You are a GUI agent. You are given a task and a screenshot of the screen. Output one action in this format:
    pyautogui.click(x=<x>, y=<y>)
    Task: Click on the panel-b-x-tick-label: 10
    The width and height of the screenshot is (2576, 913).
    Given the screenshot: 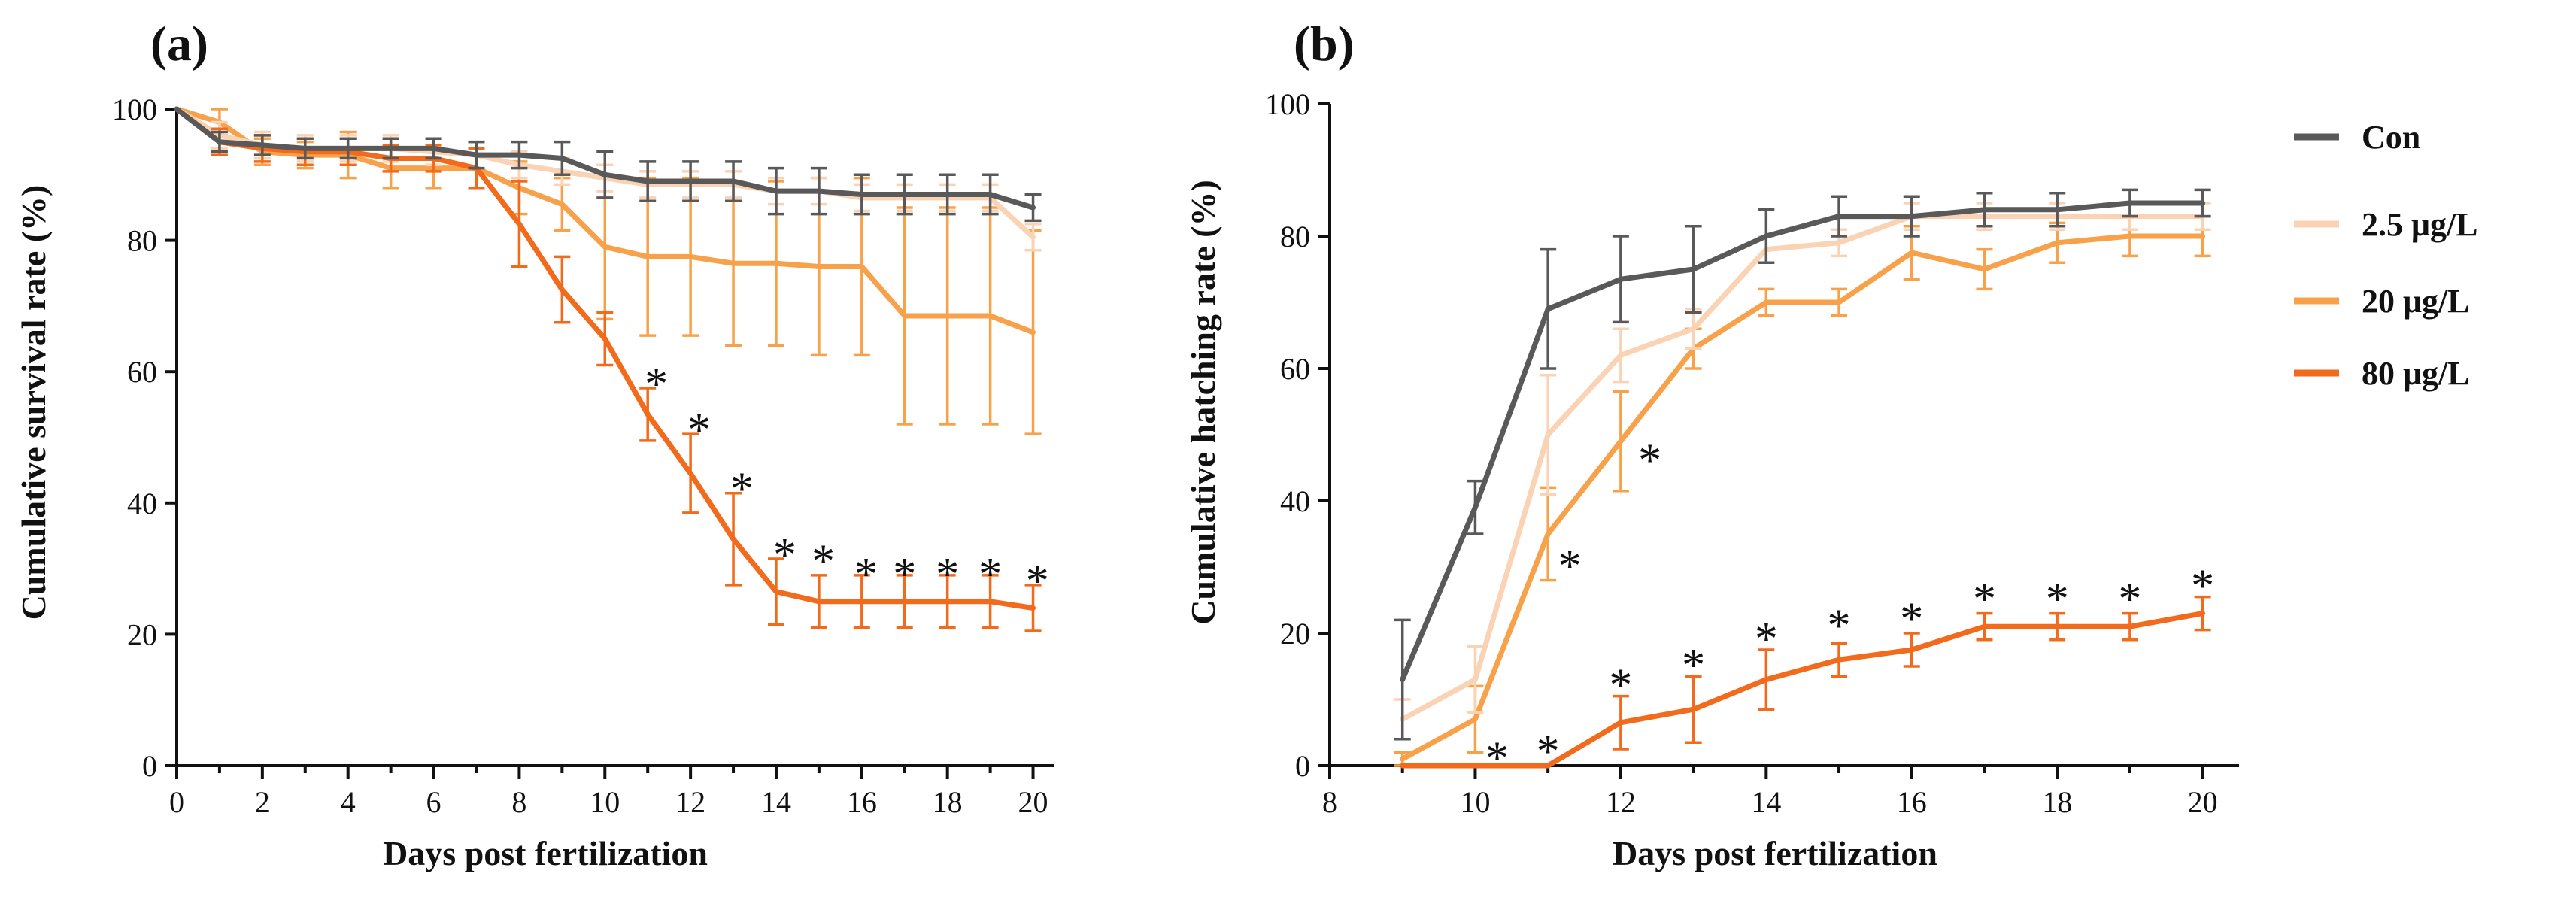 What is the action you would take?
    pyautogui.click(x=1475, y=802)
    